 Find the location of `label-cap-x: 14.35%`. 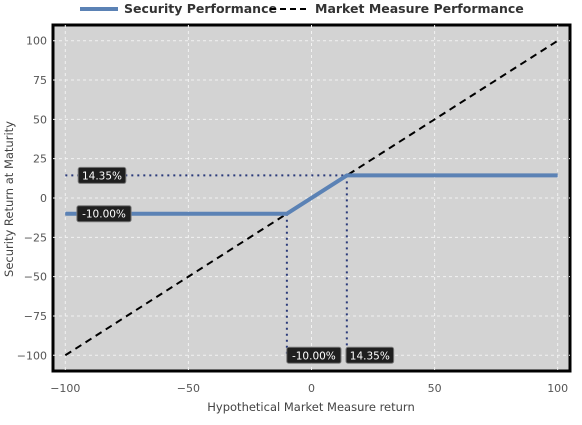

label-cap-x: 14.35% is located at coordinates (370, 355).